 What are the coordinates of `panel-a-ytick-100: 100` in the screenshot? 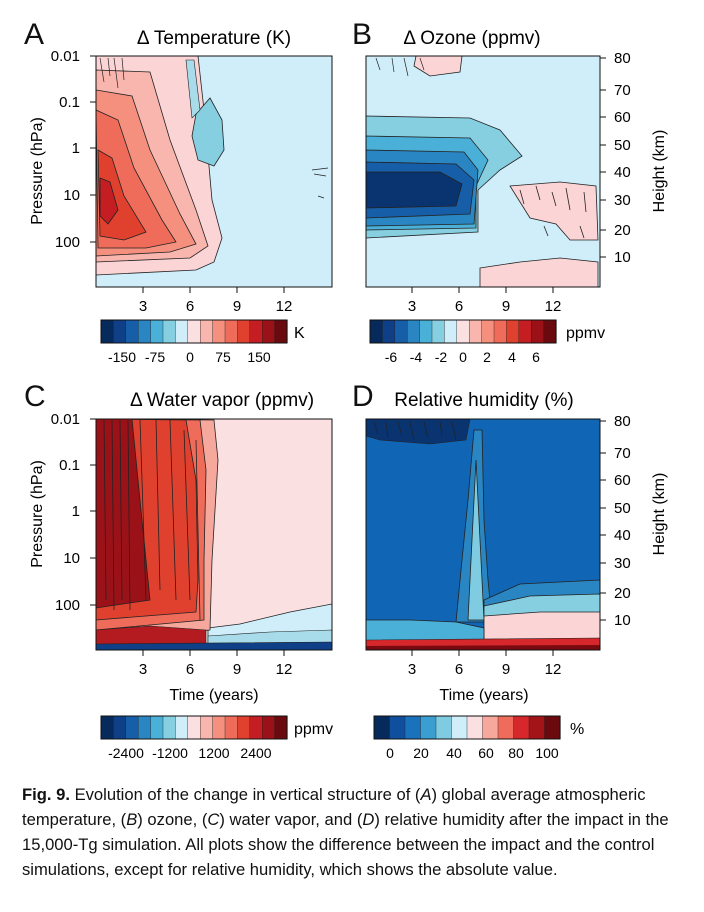 It's located at (67, 242).